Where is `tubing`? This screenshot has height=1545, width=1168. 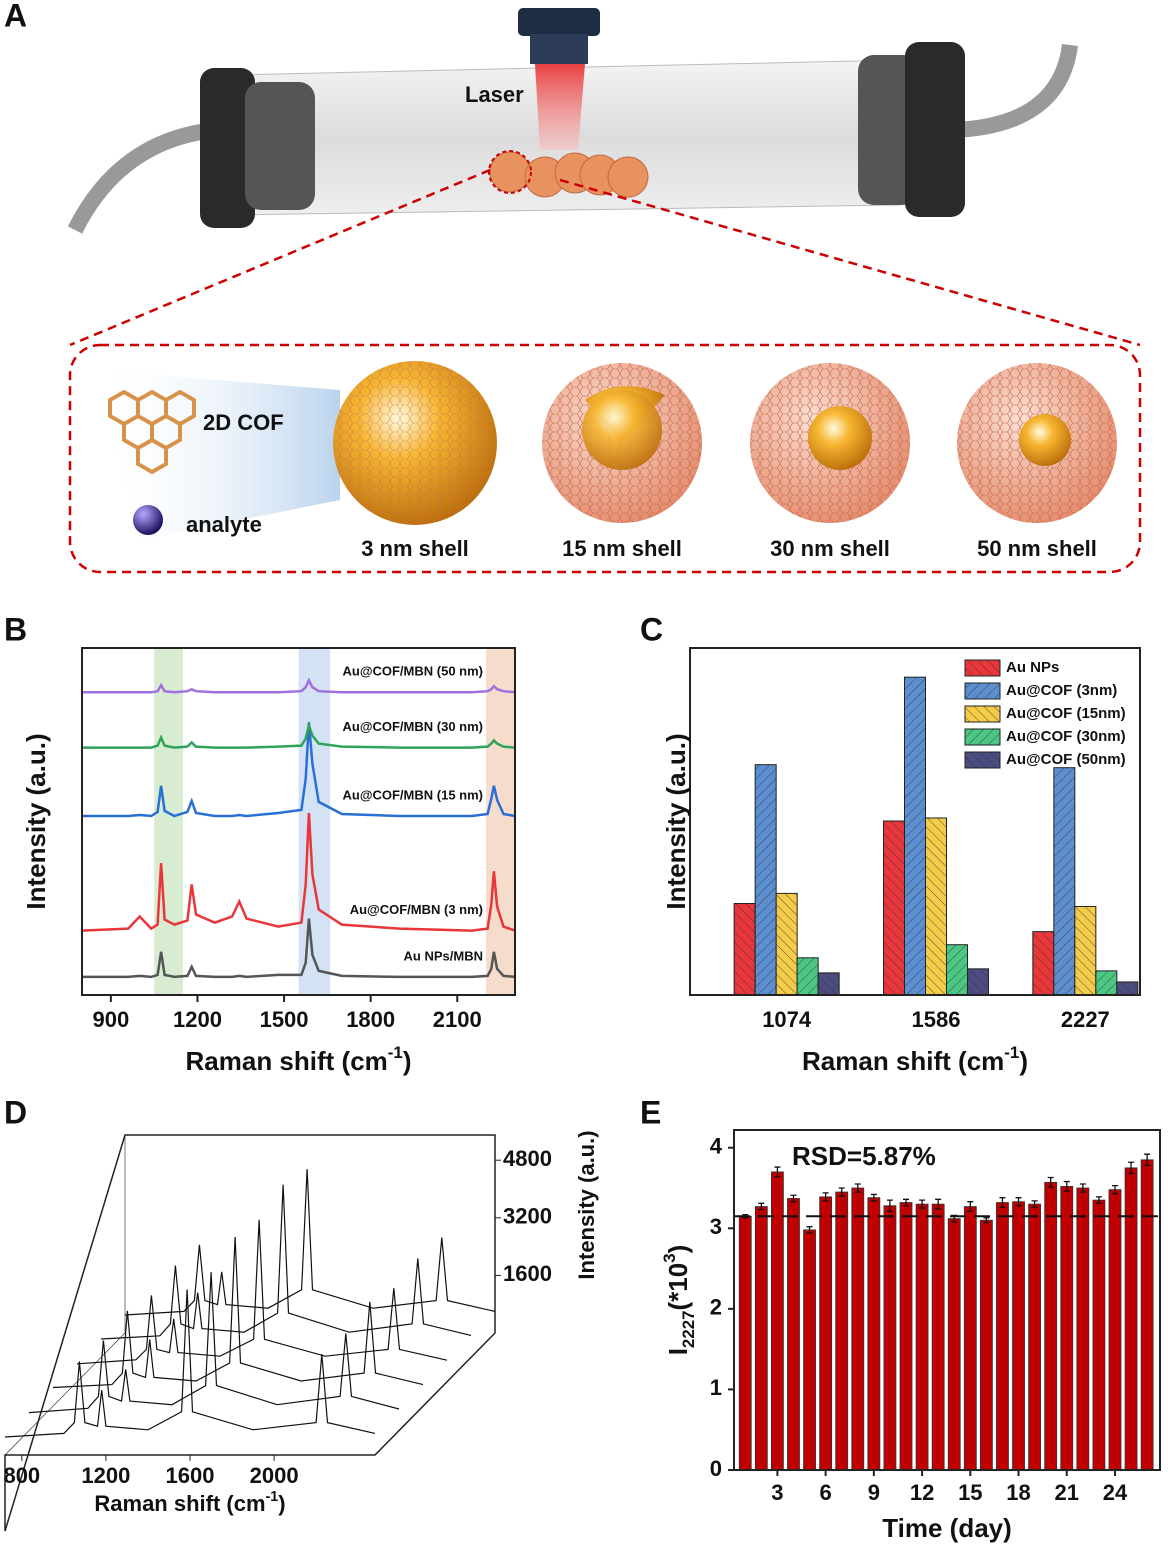
tubing is located at coordinates (141, 178).